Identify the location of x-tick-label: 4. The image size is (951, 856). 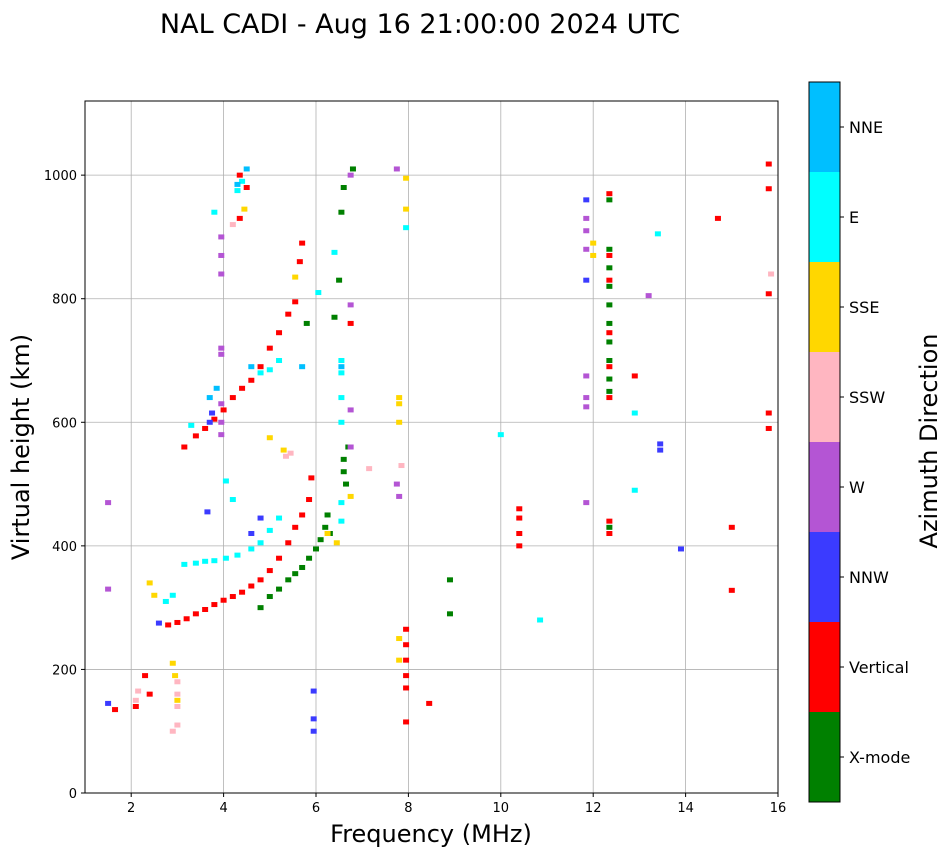
(223, 808).